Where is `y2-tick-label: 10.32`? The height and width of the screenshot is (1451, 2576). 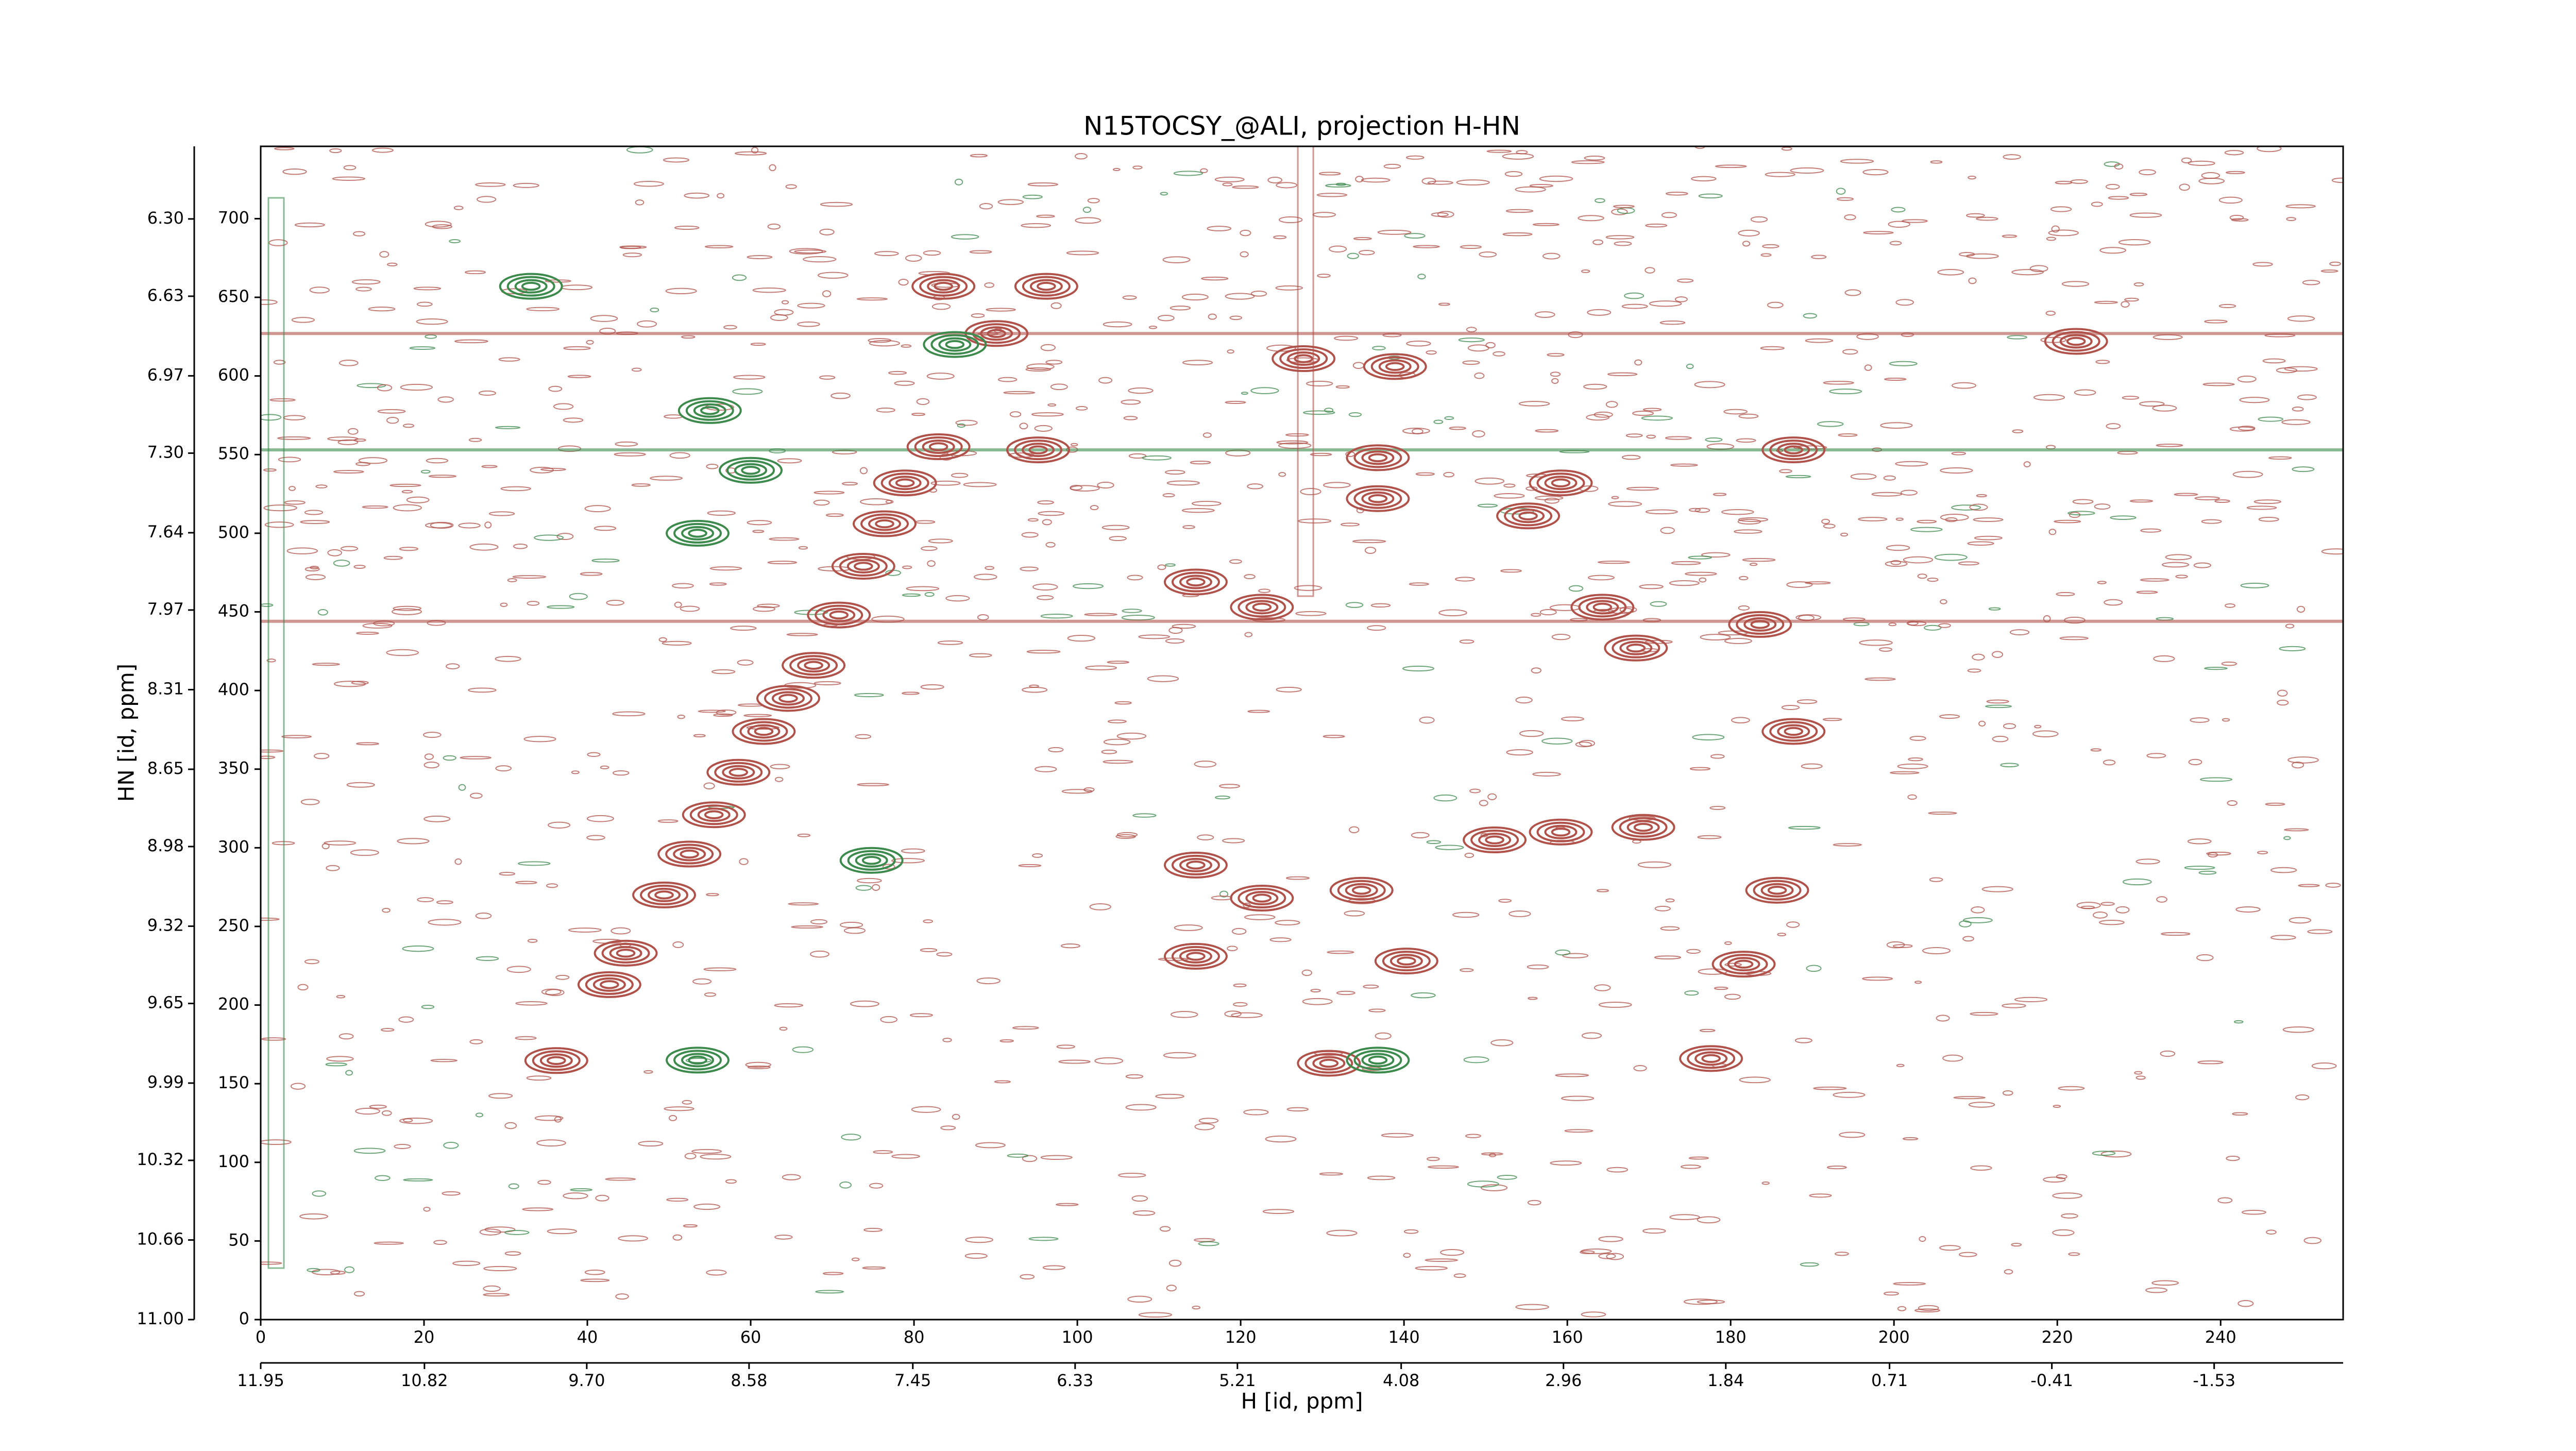 y2-tick-label: 10.32 is located at coordinates (160, 1159).